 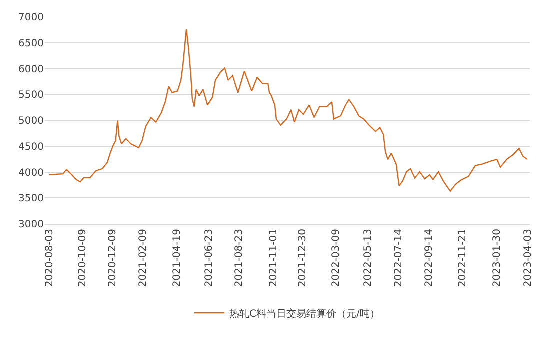 What do you see at coordinates (31, 173) in the screenshot?
I see `y-tick-label: 4000` at bounding box center [31, 173].